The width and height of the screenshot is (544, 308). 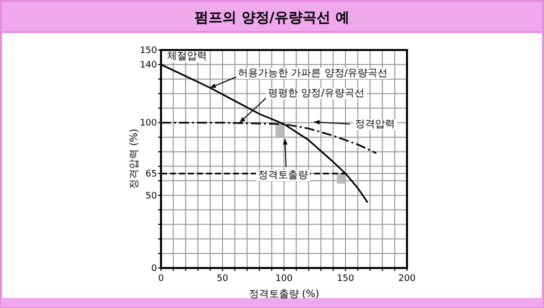 What do you see at coordinates (149, 51) in the screenshot?
I see `y-tick-label: 150` at bounding box center [149, 51].